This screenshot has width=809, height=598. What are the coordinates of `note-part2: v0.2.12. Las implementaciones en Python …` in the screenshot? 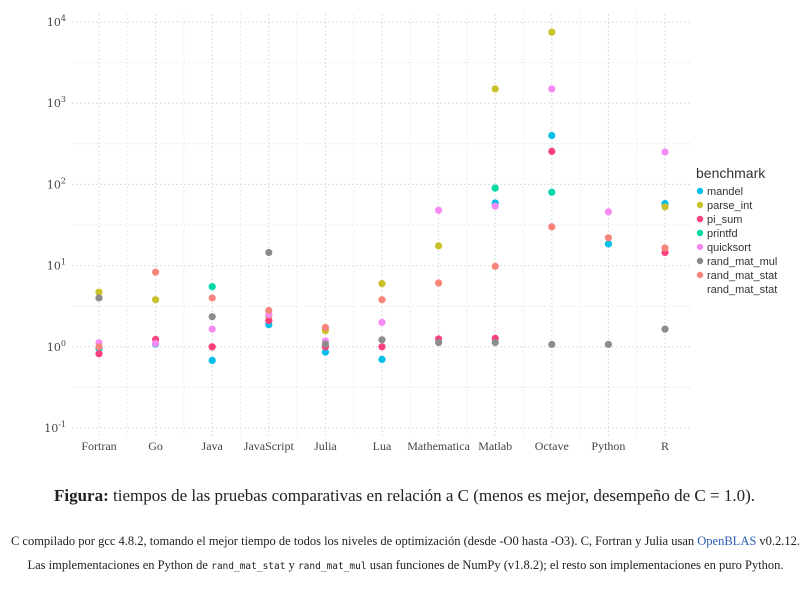 It's located at (414, 553).